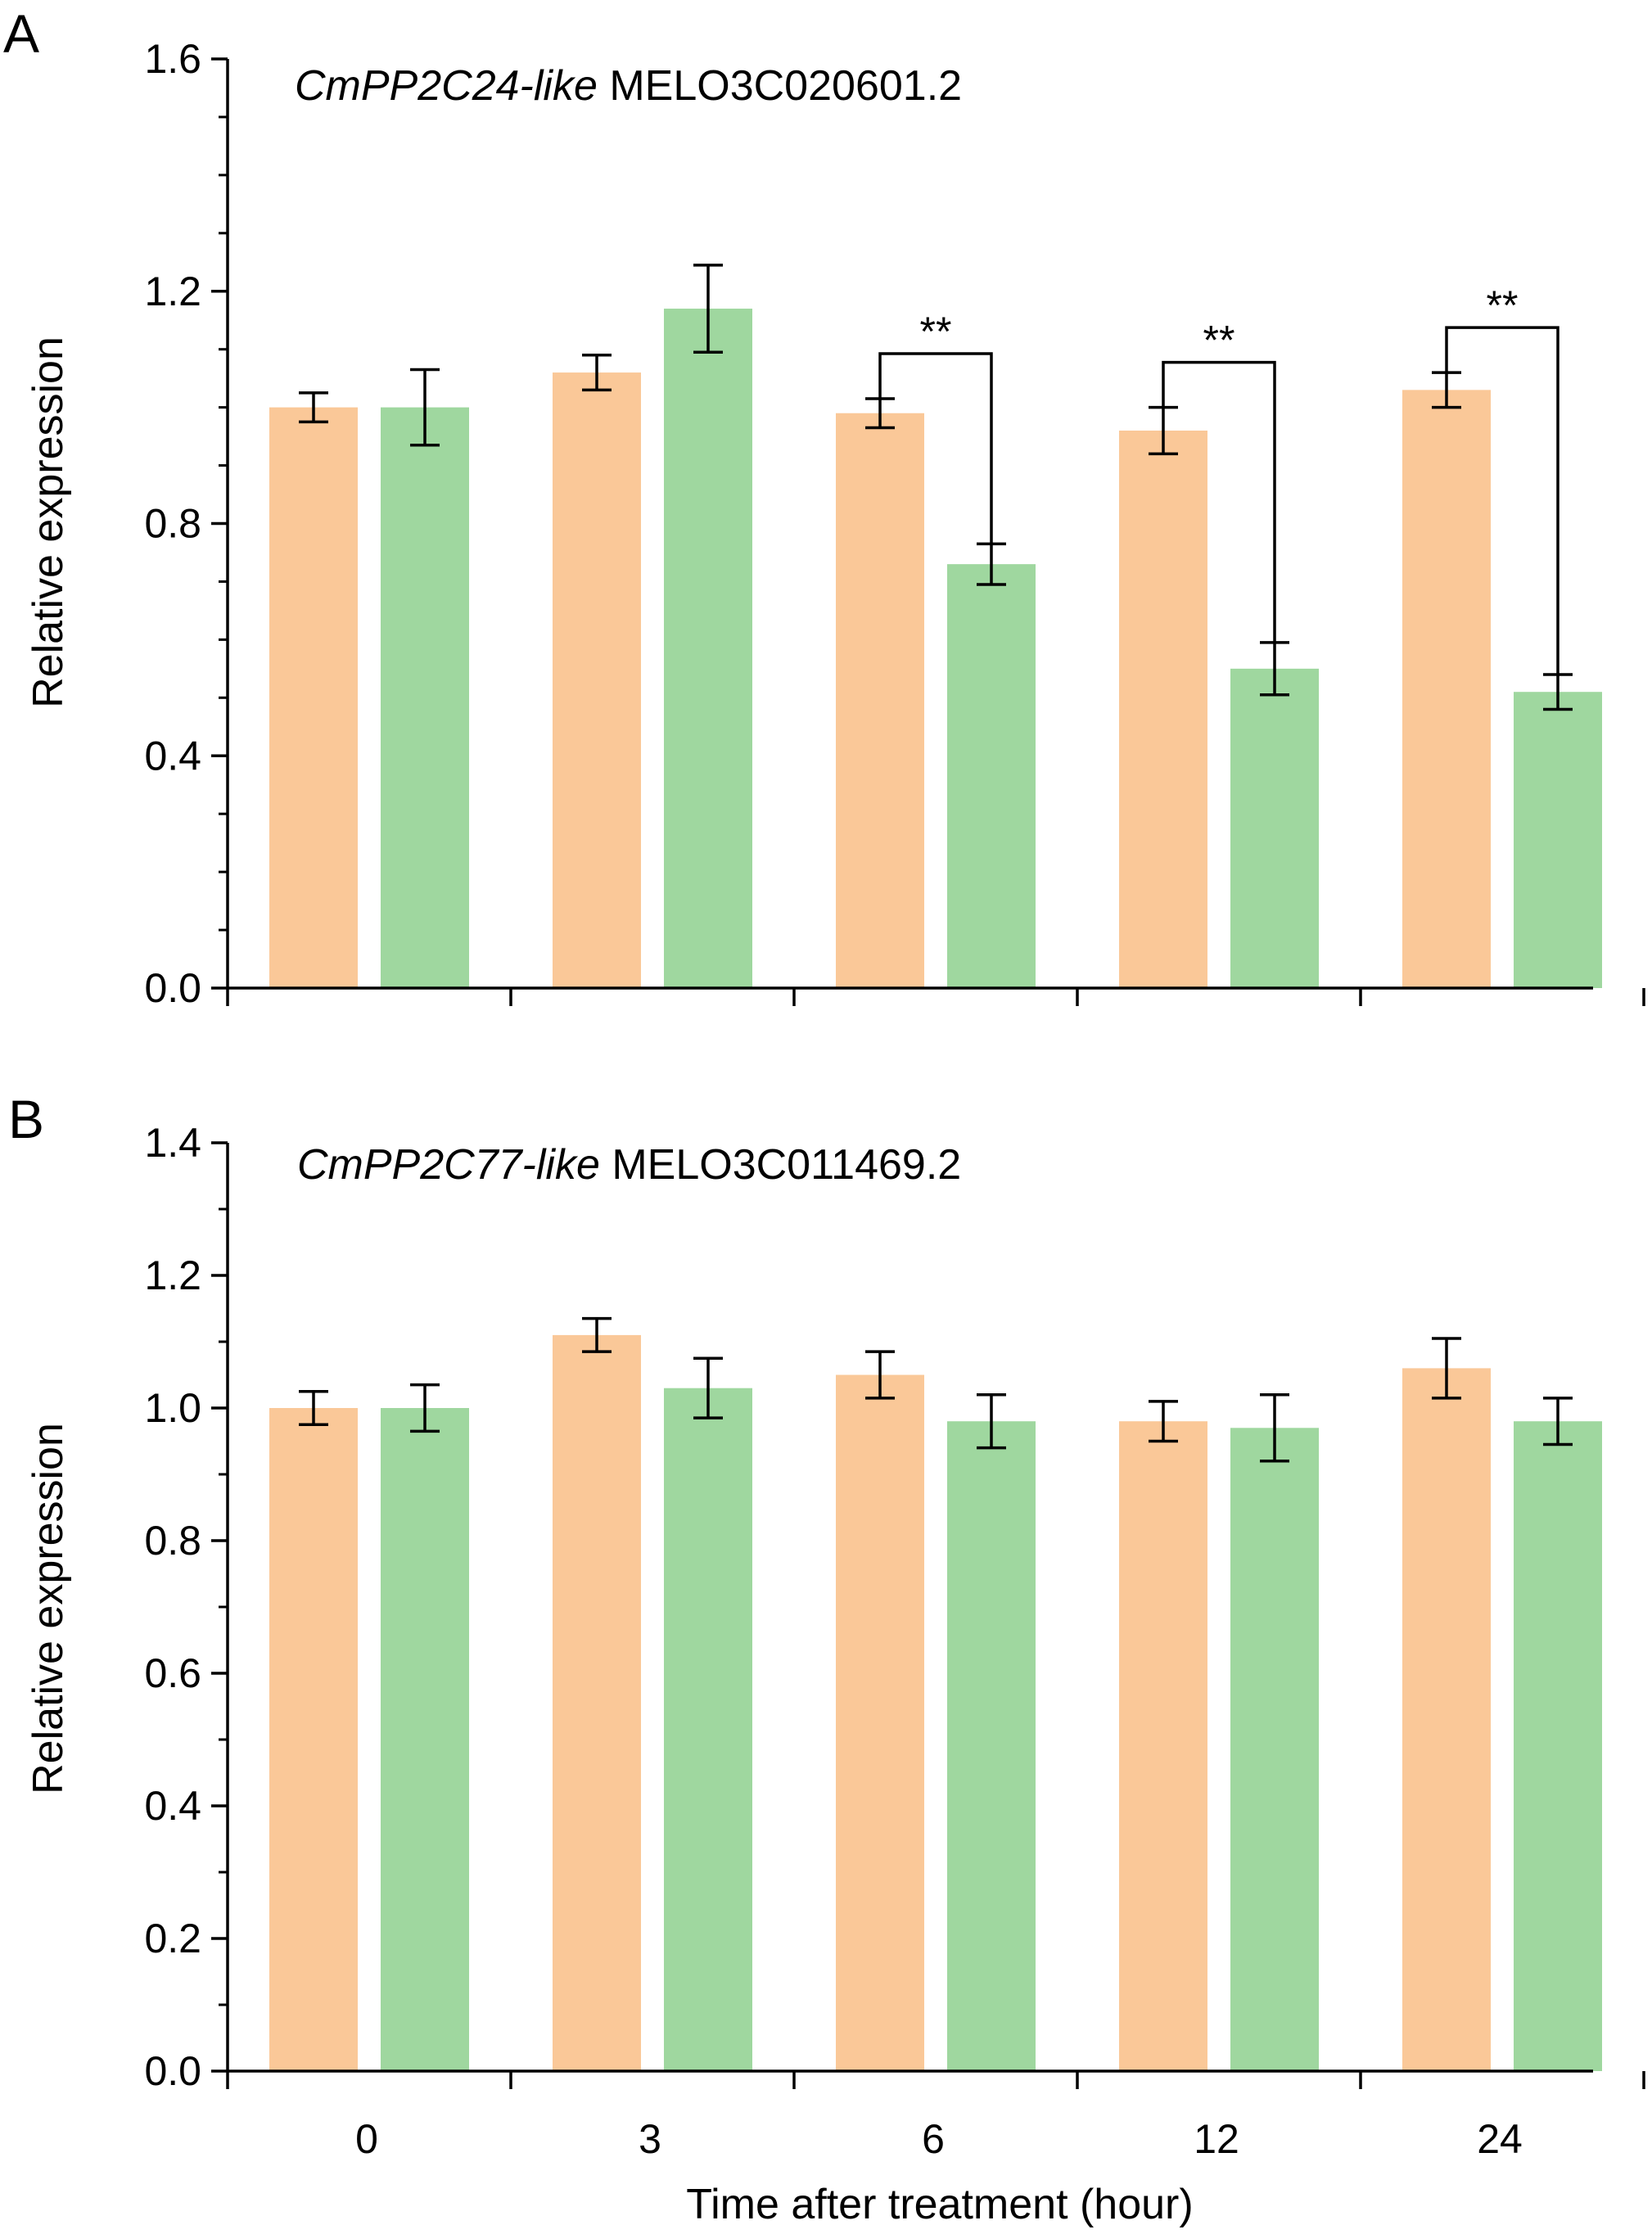 This screenshot has height=2234, width=1652. I want to click on panel-b-x-tick-label: 3, so click(650, 2139).